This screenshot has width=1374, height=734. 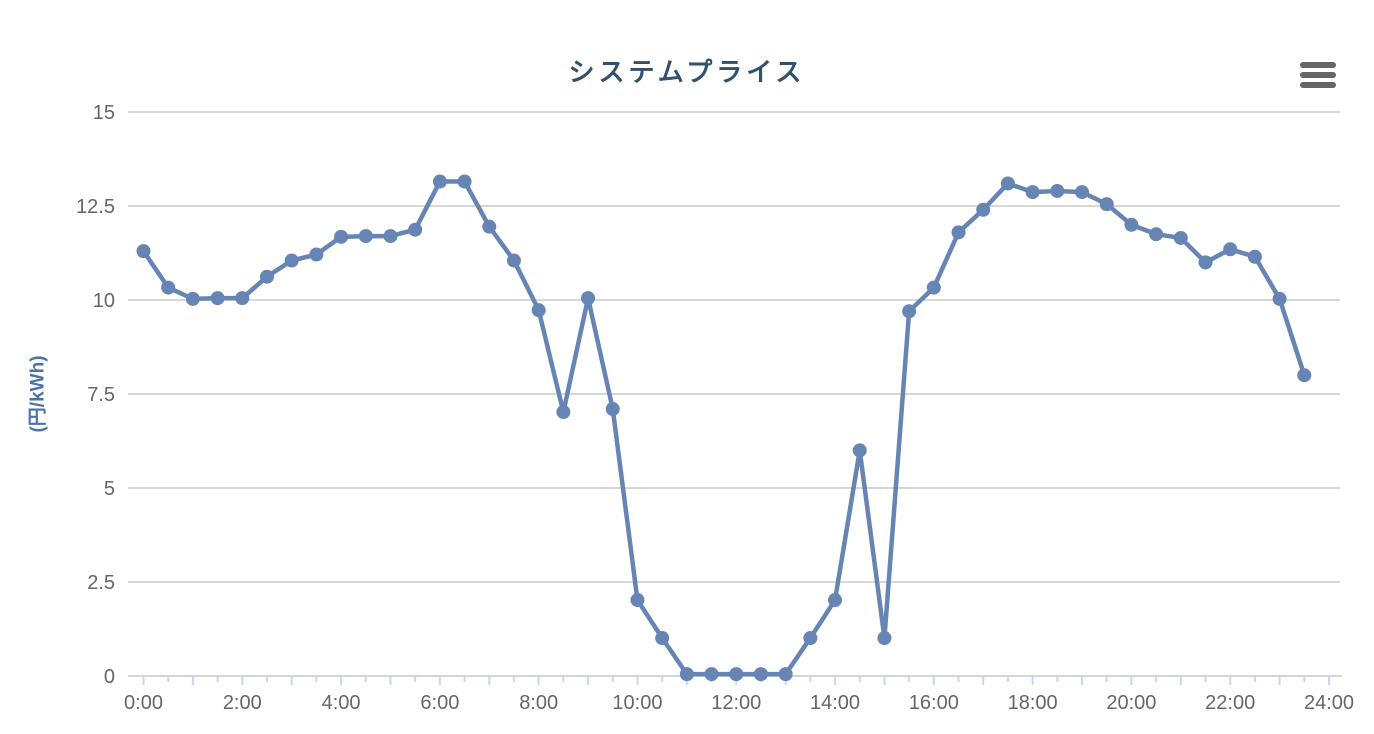 I want to click on y-tick-label: 15, so click(x=104, y=113).